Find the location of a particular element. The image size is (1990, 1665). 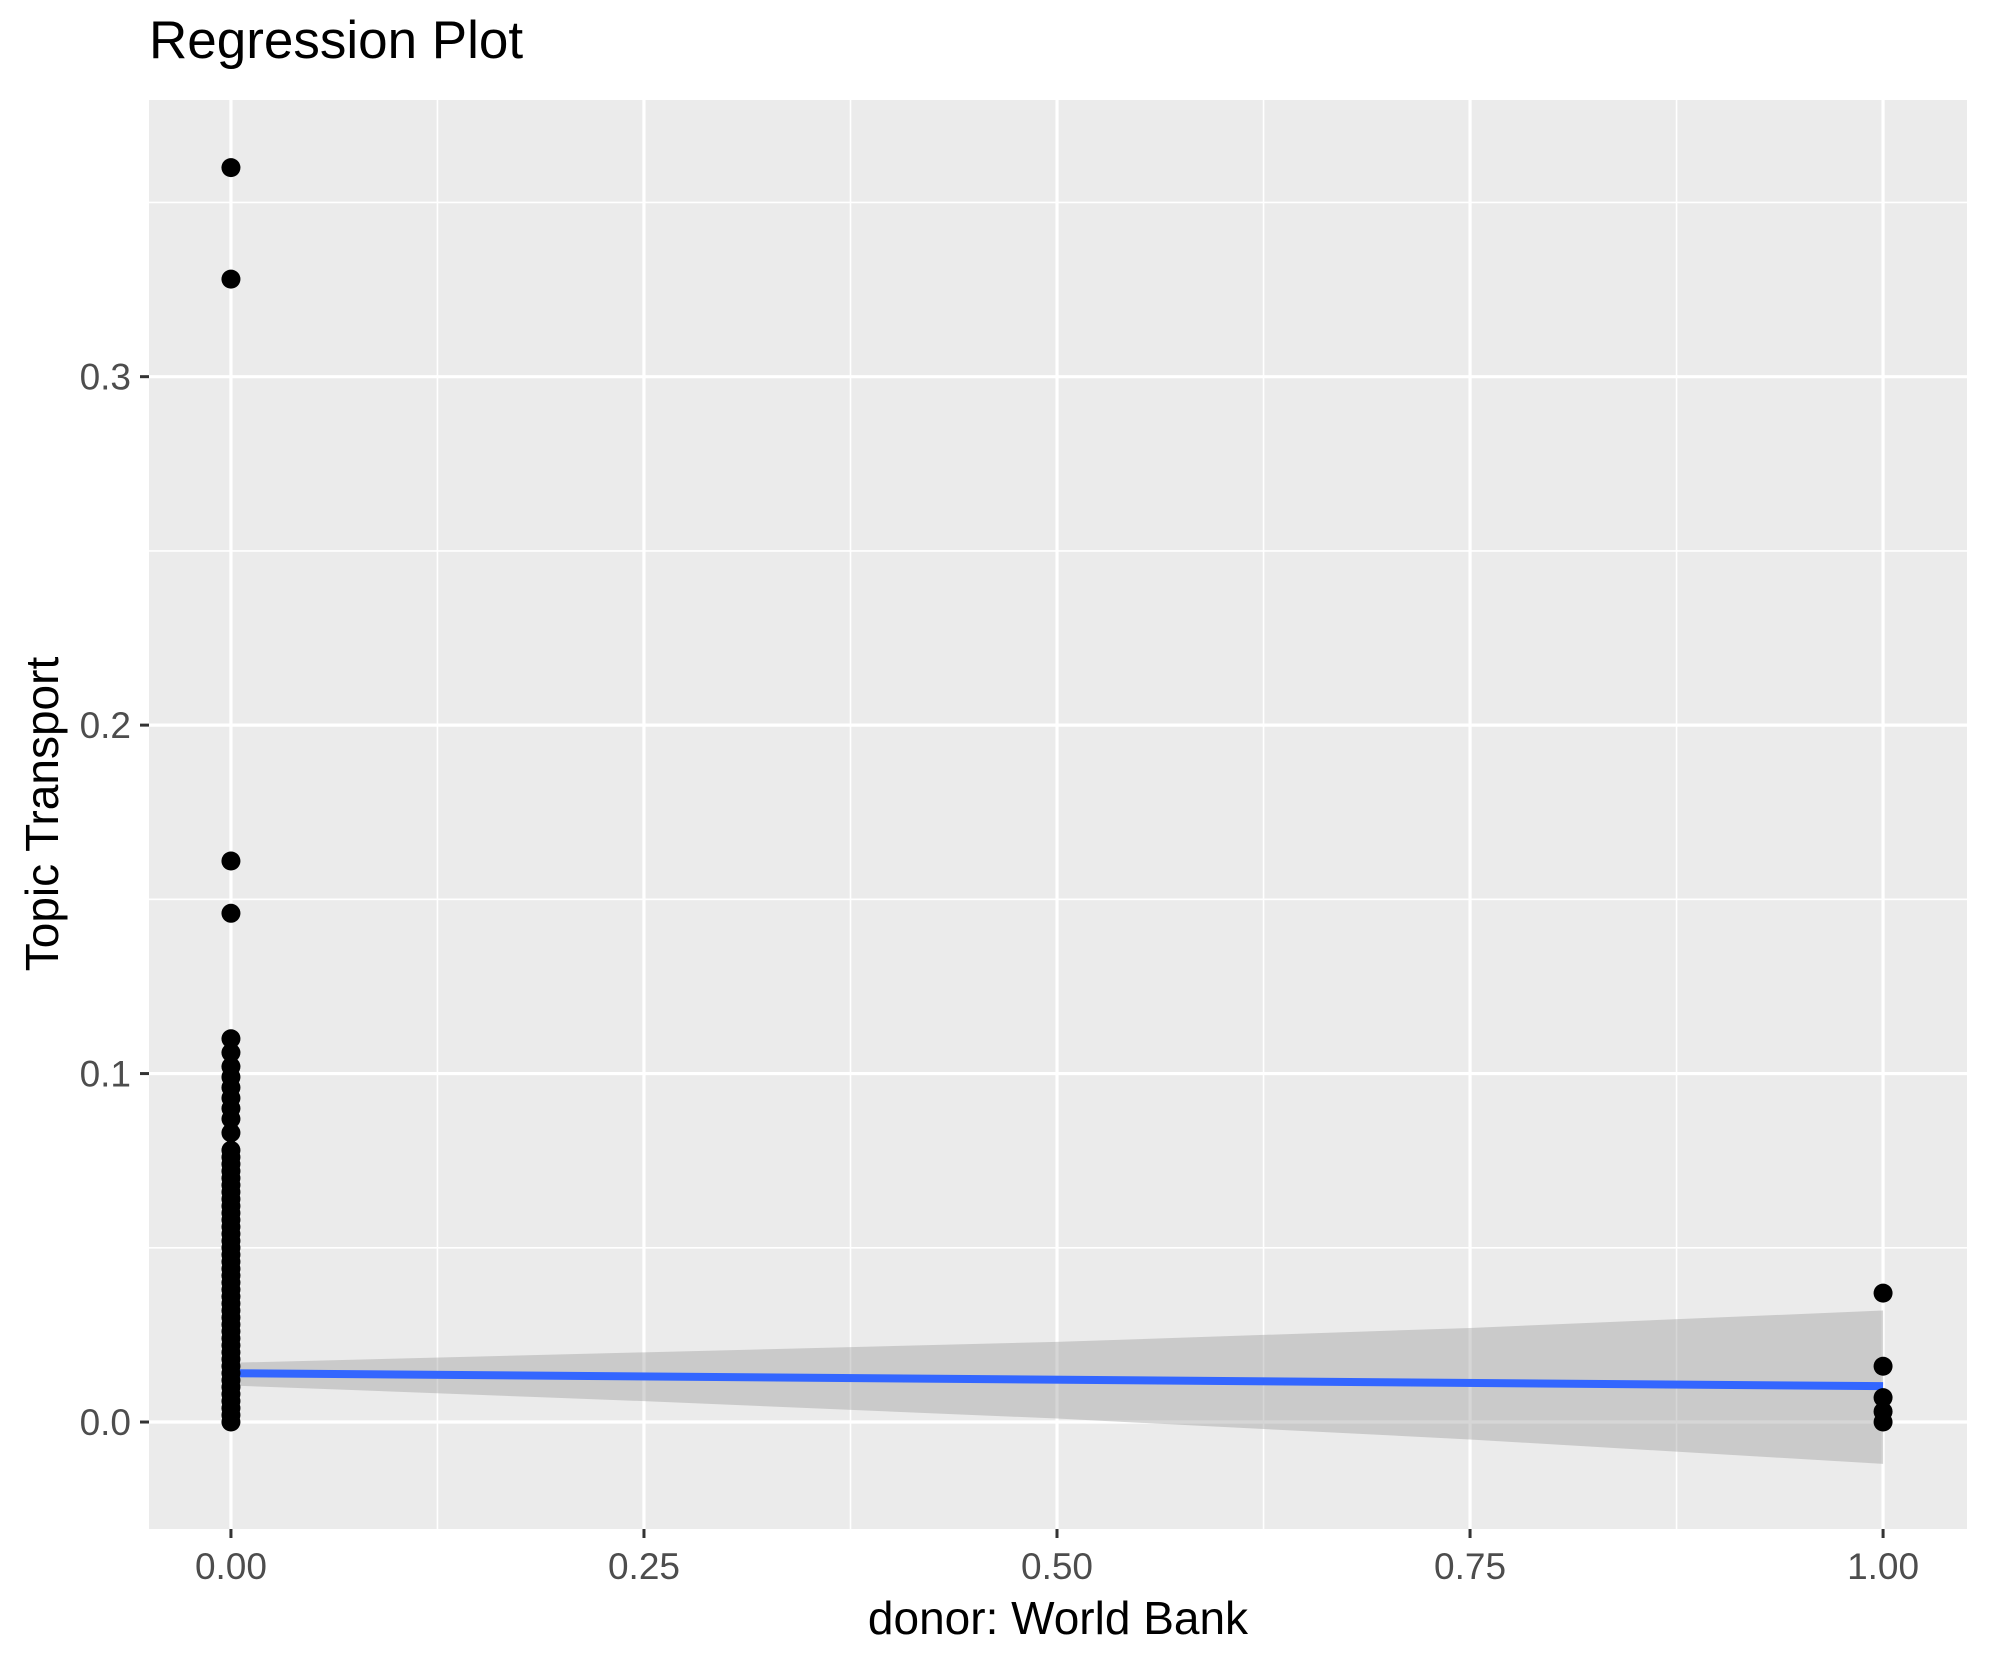

x-tick-label: 0.75 is located at coordinates (1470, 1566).